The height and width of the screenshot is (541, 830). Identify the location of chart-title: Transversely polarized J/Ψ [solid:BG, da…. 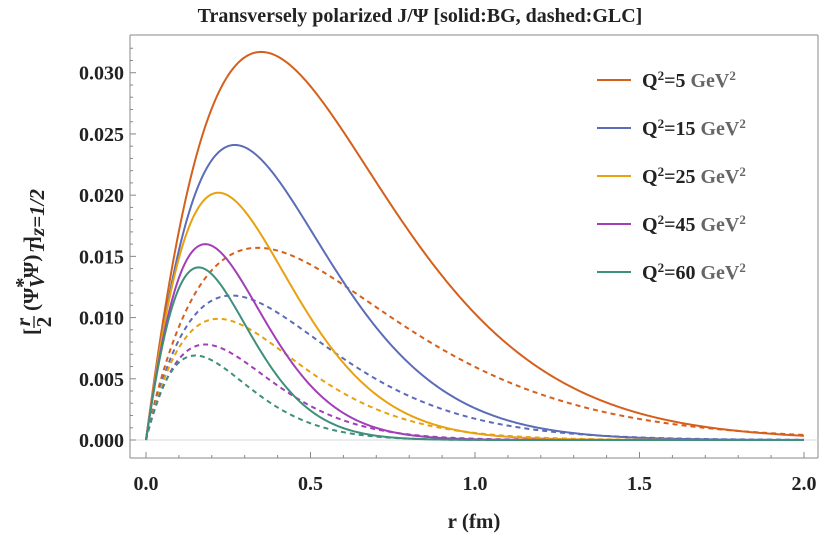
(420, 16).